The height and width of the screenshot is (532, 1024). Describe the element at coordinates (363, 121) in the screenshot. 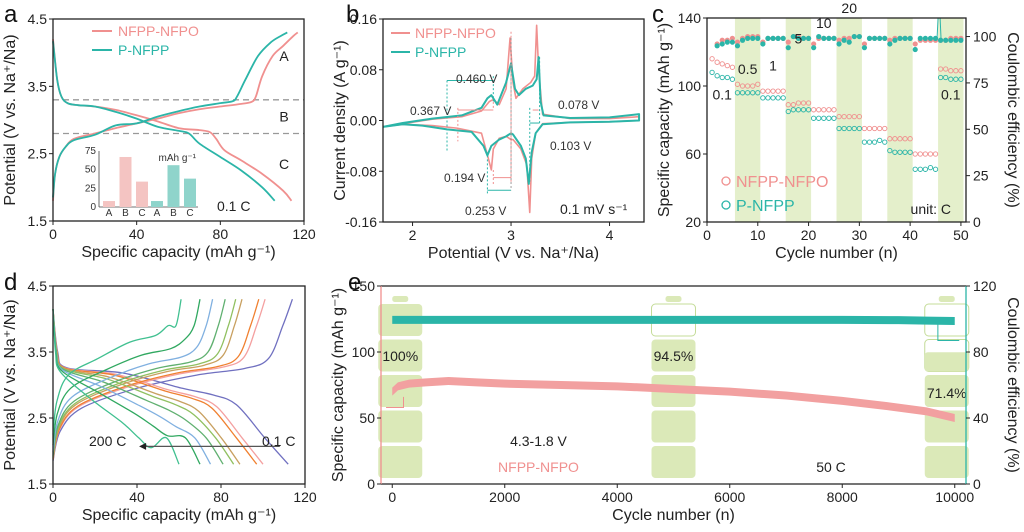

I see `y-tick-label: 0.00` at that location.